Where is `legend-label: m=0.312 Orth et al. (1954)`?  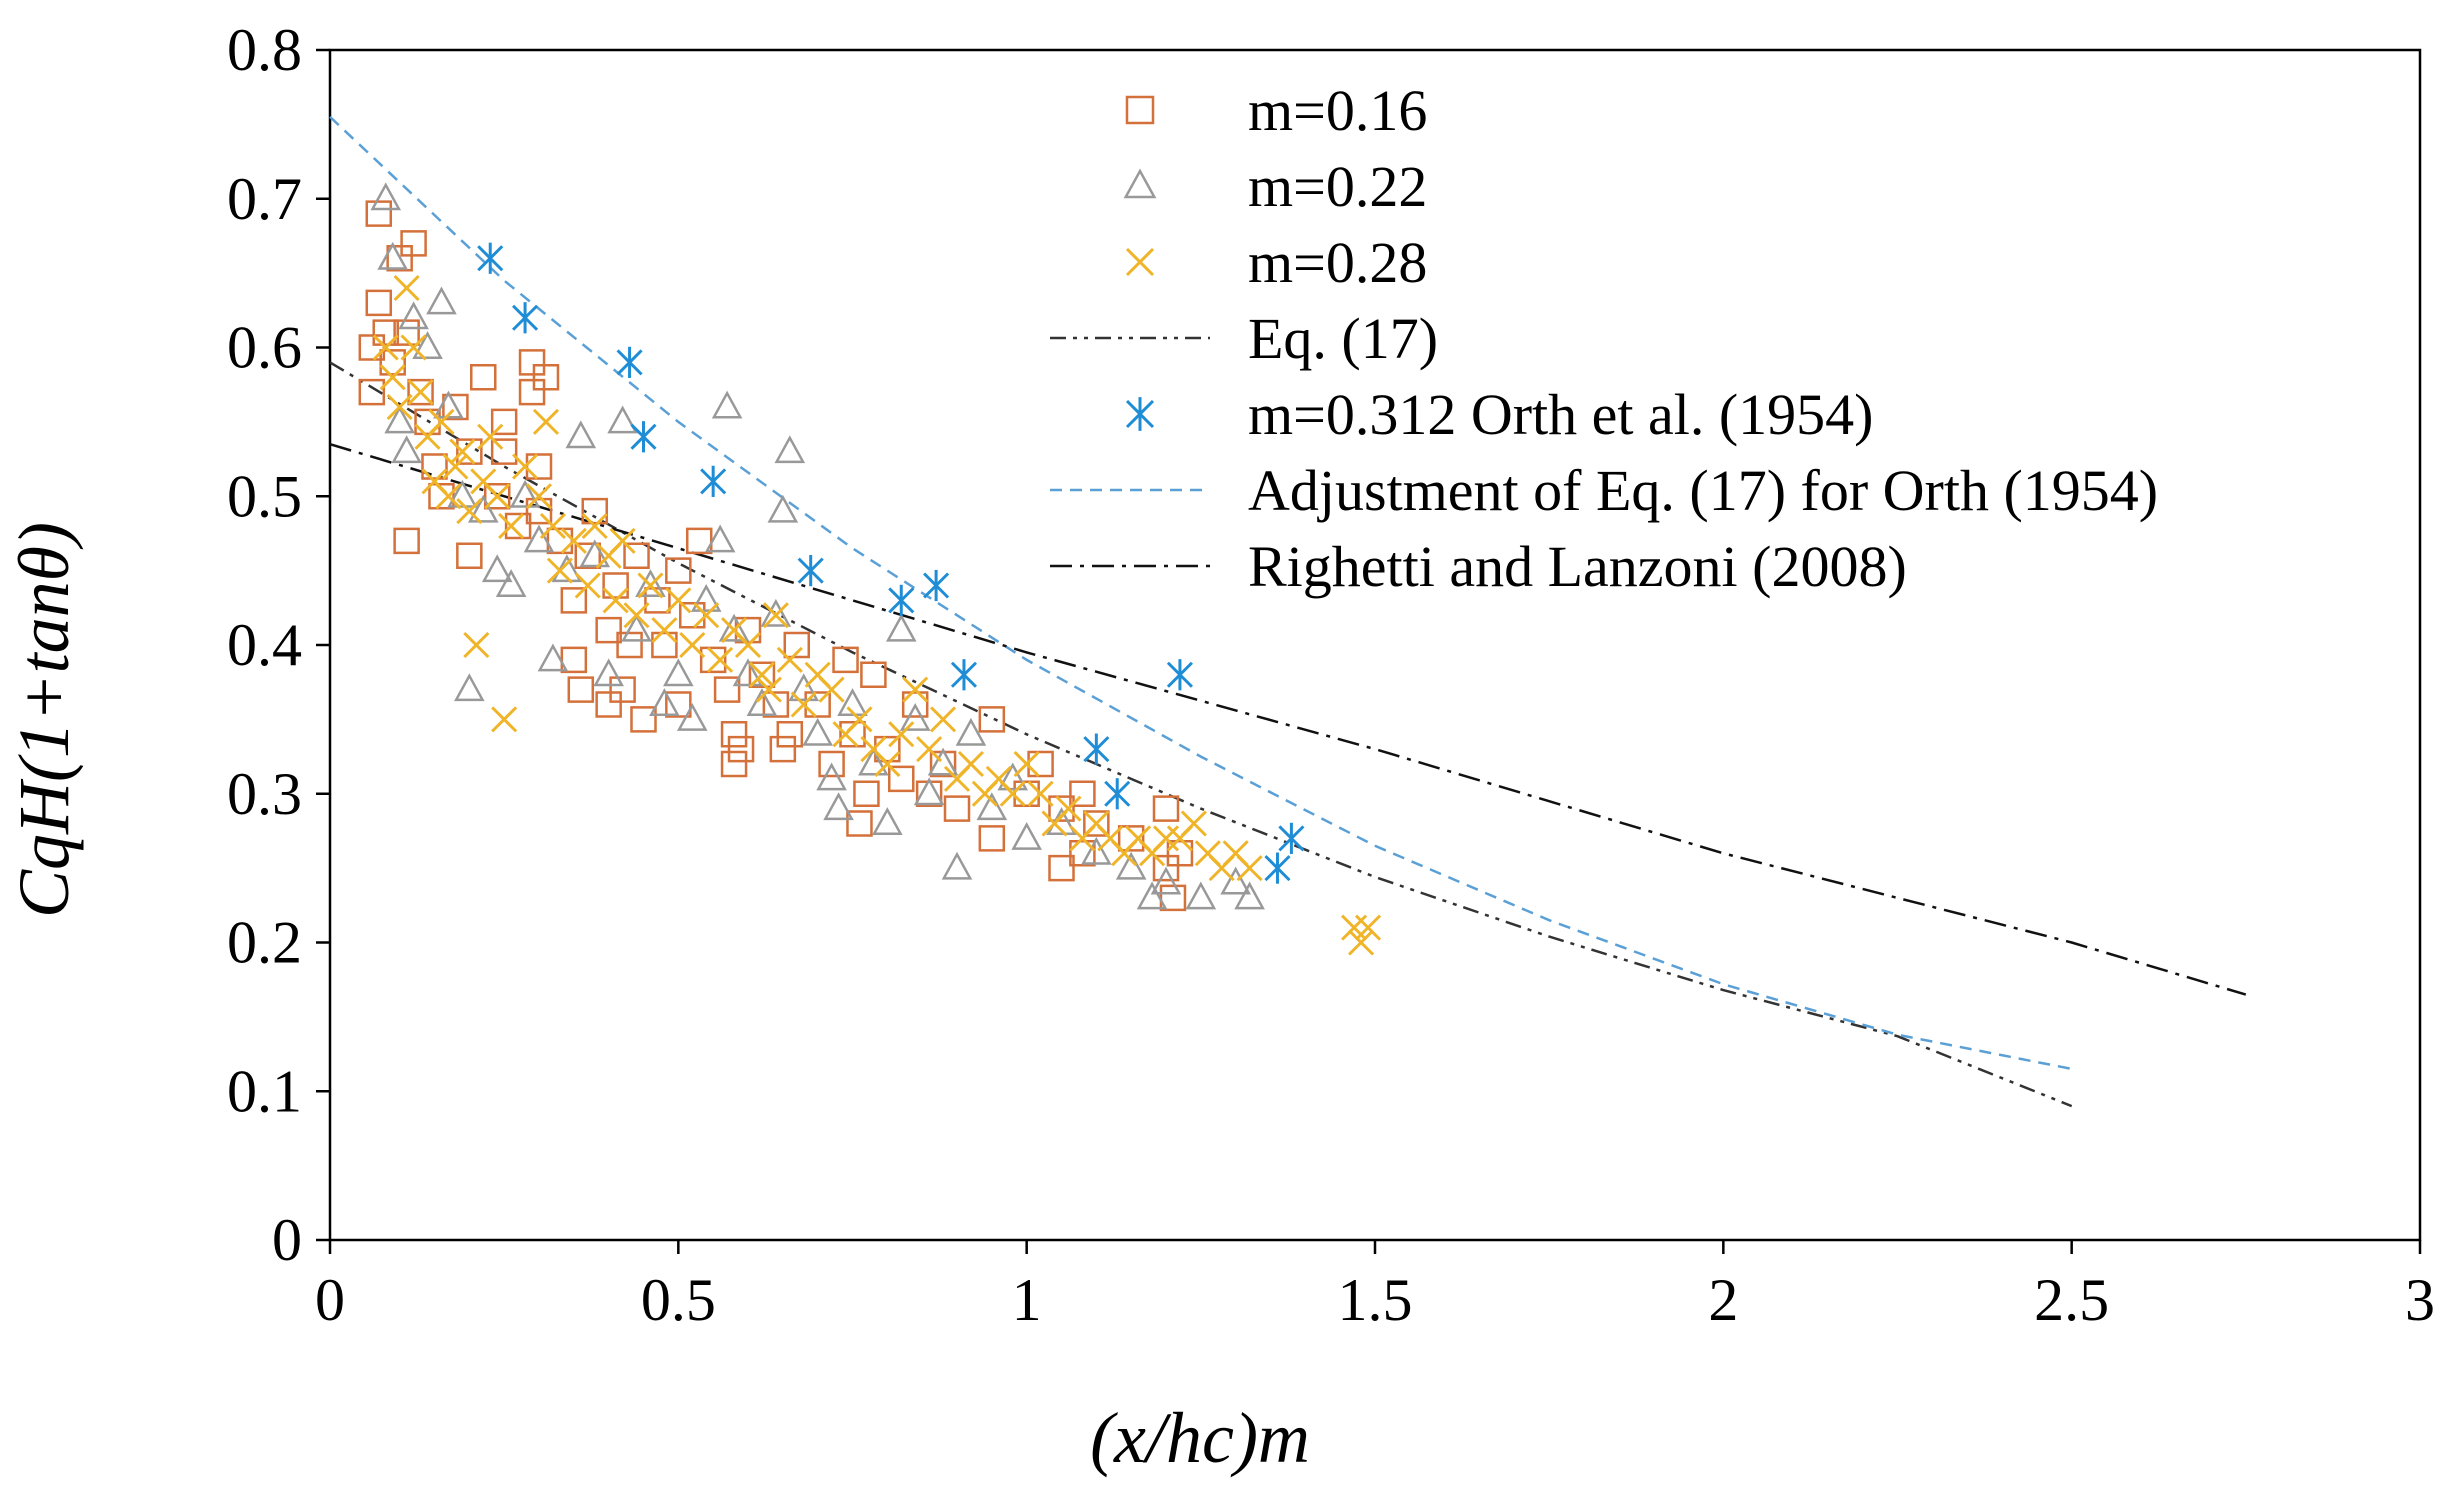
legend-label: m=0.312 Orth et al. (1954) is located at coordinates (1560, 414).